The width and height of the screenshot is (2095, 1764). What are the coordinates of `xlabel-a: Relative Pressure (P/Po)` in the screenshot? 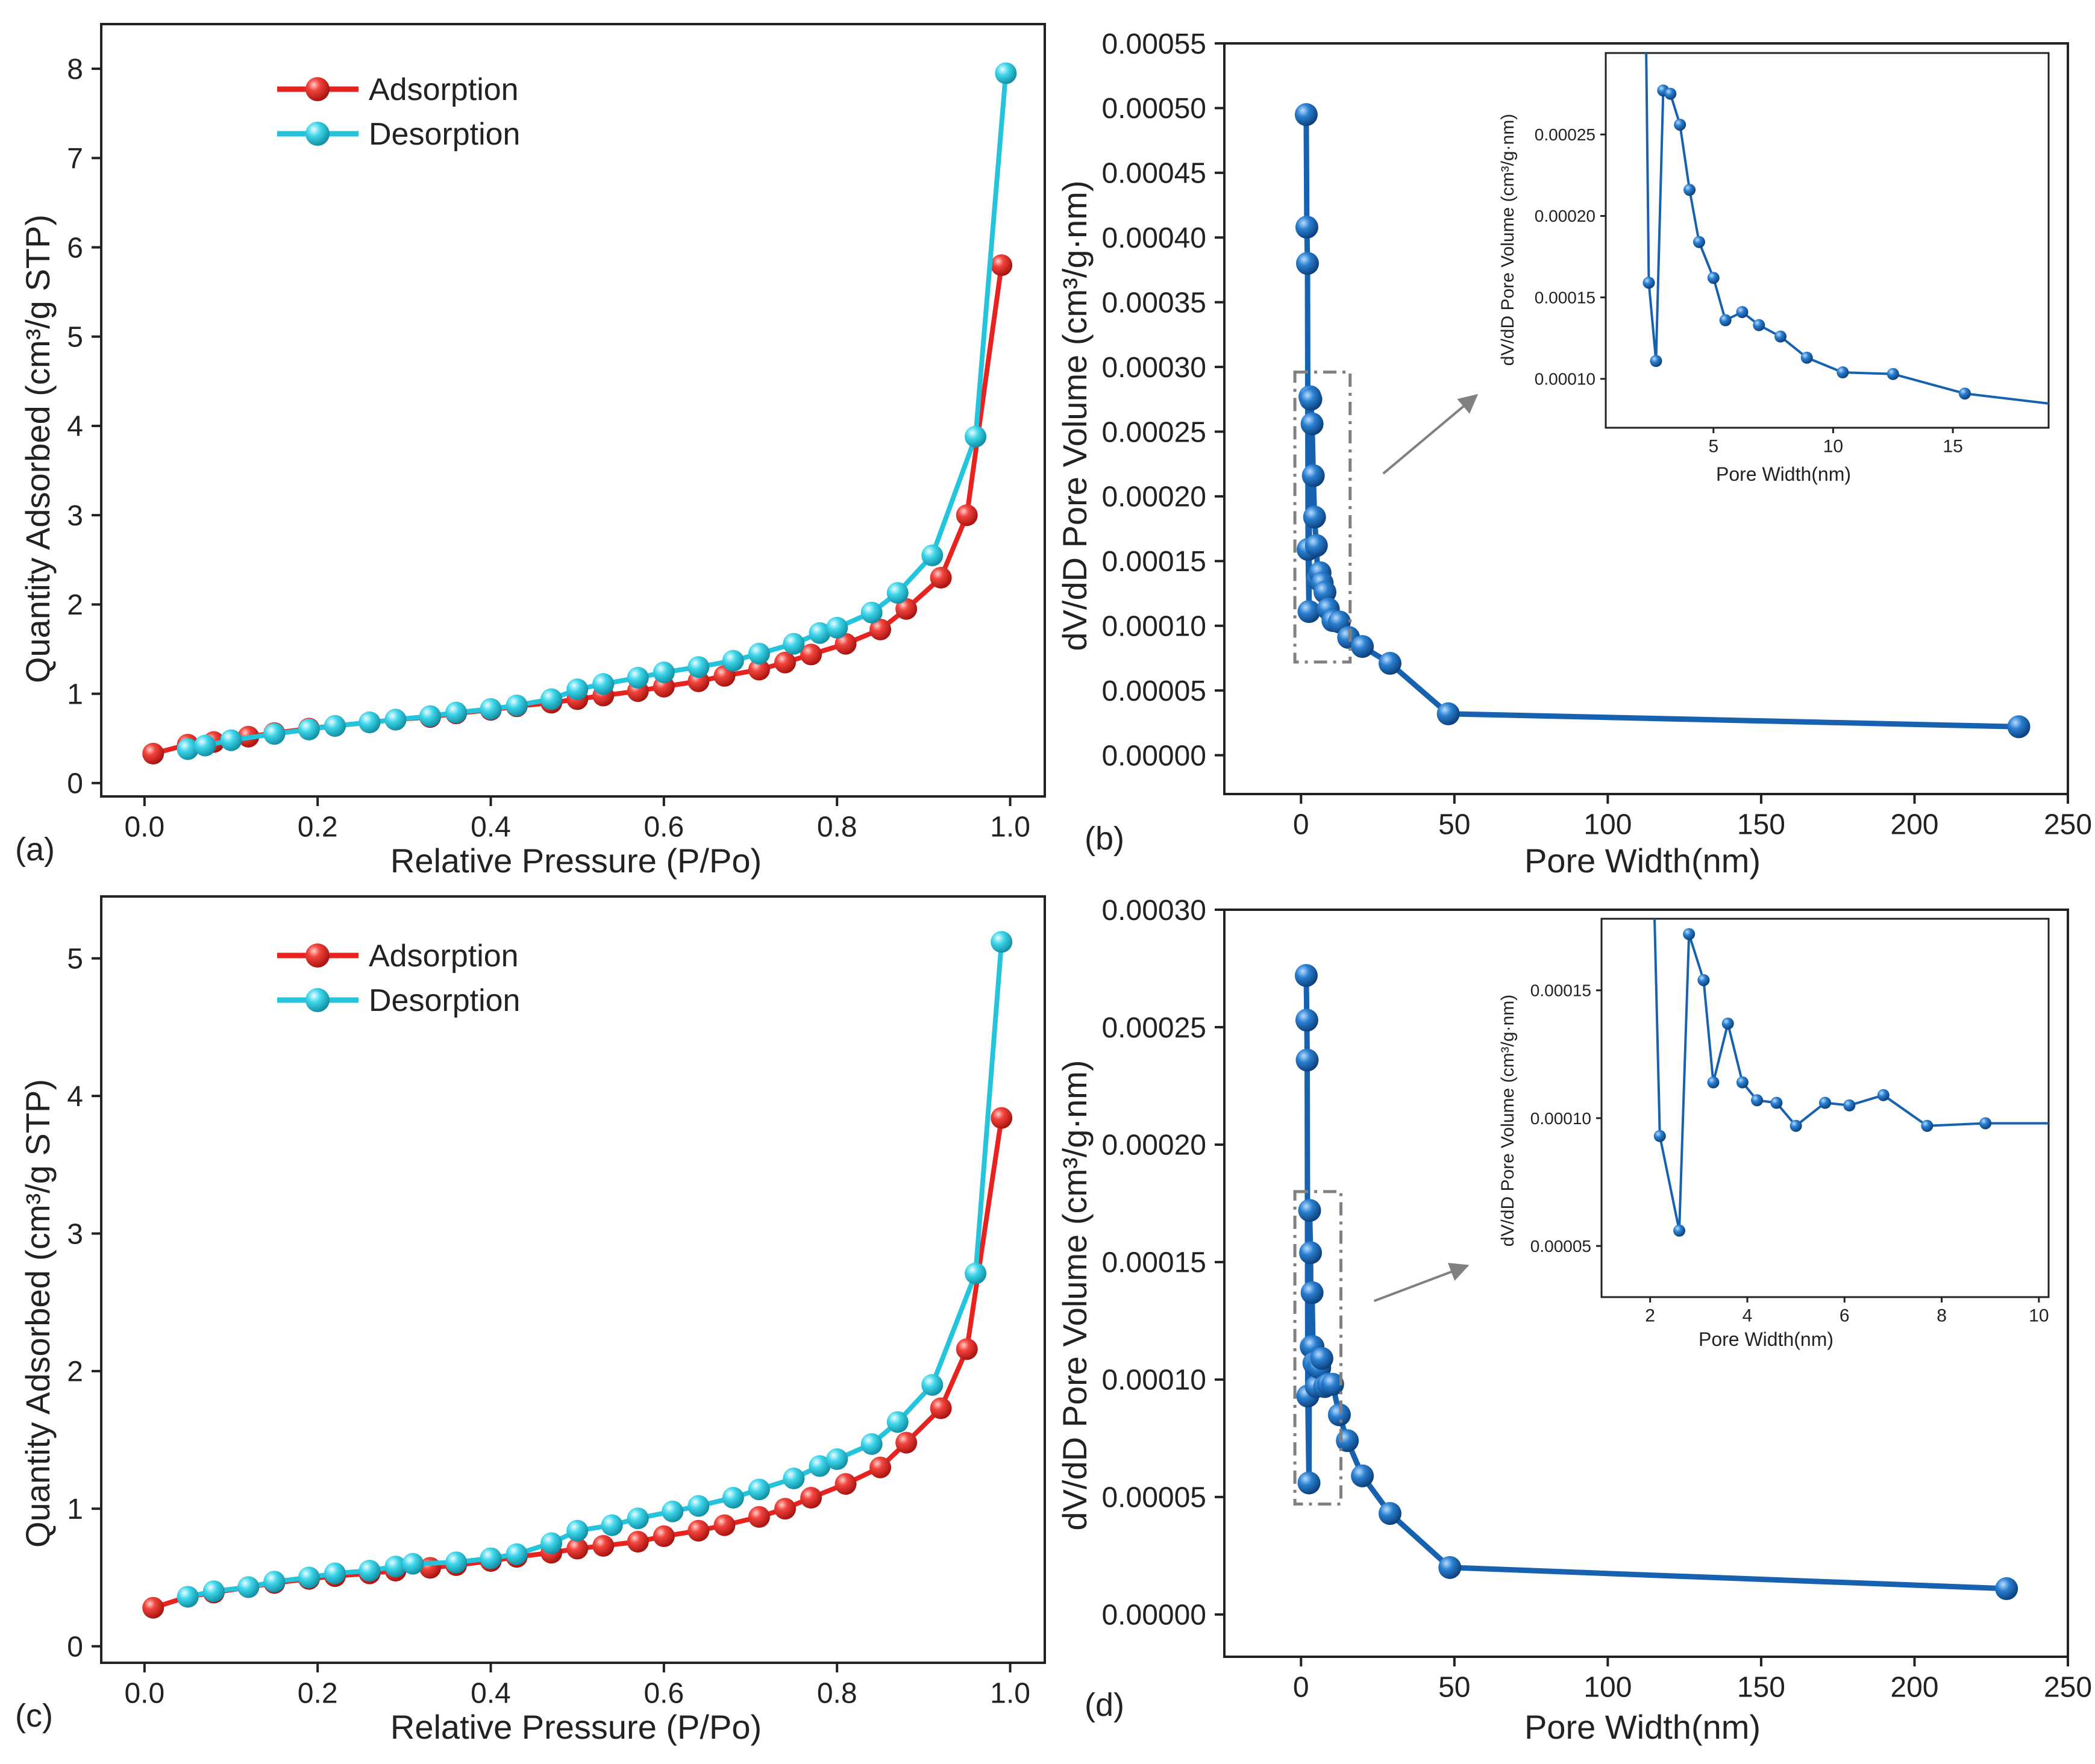 It's located at (576, 861).